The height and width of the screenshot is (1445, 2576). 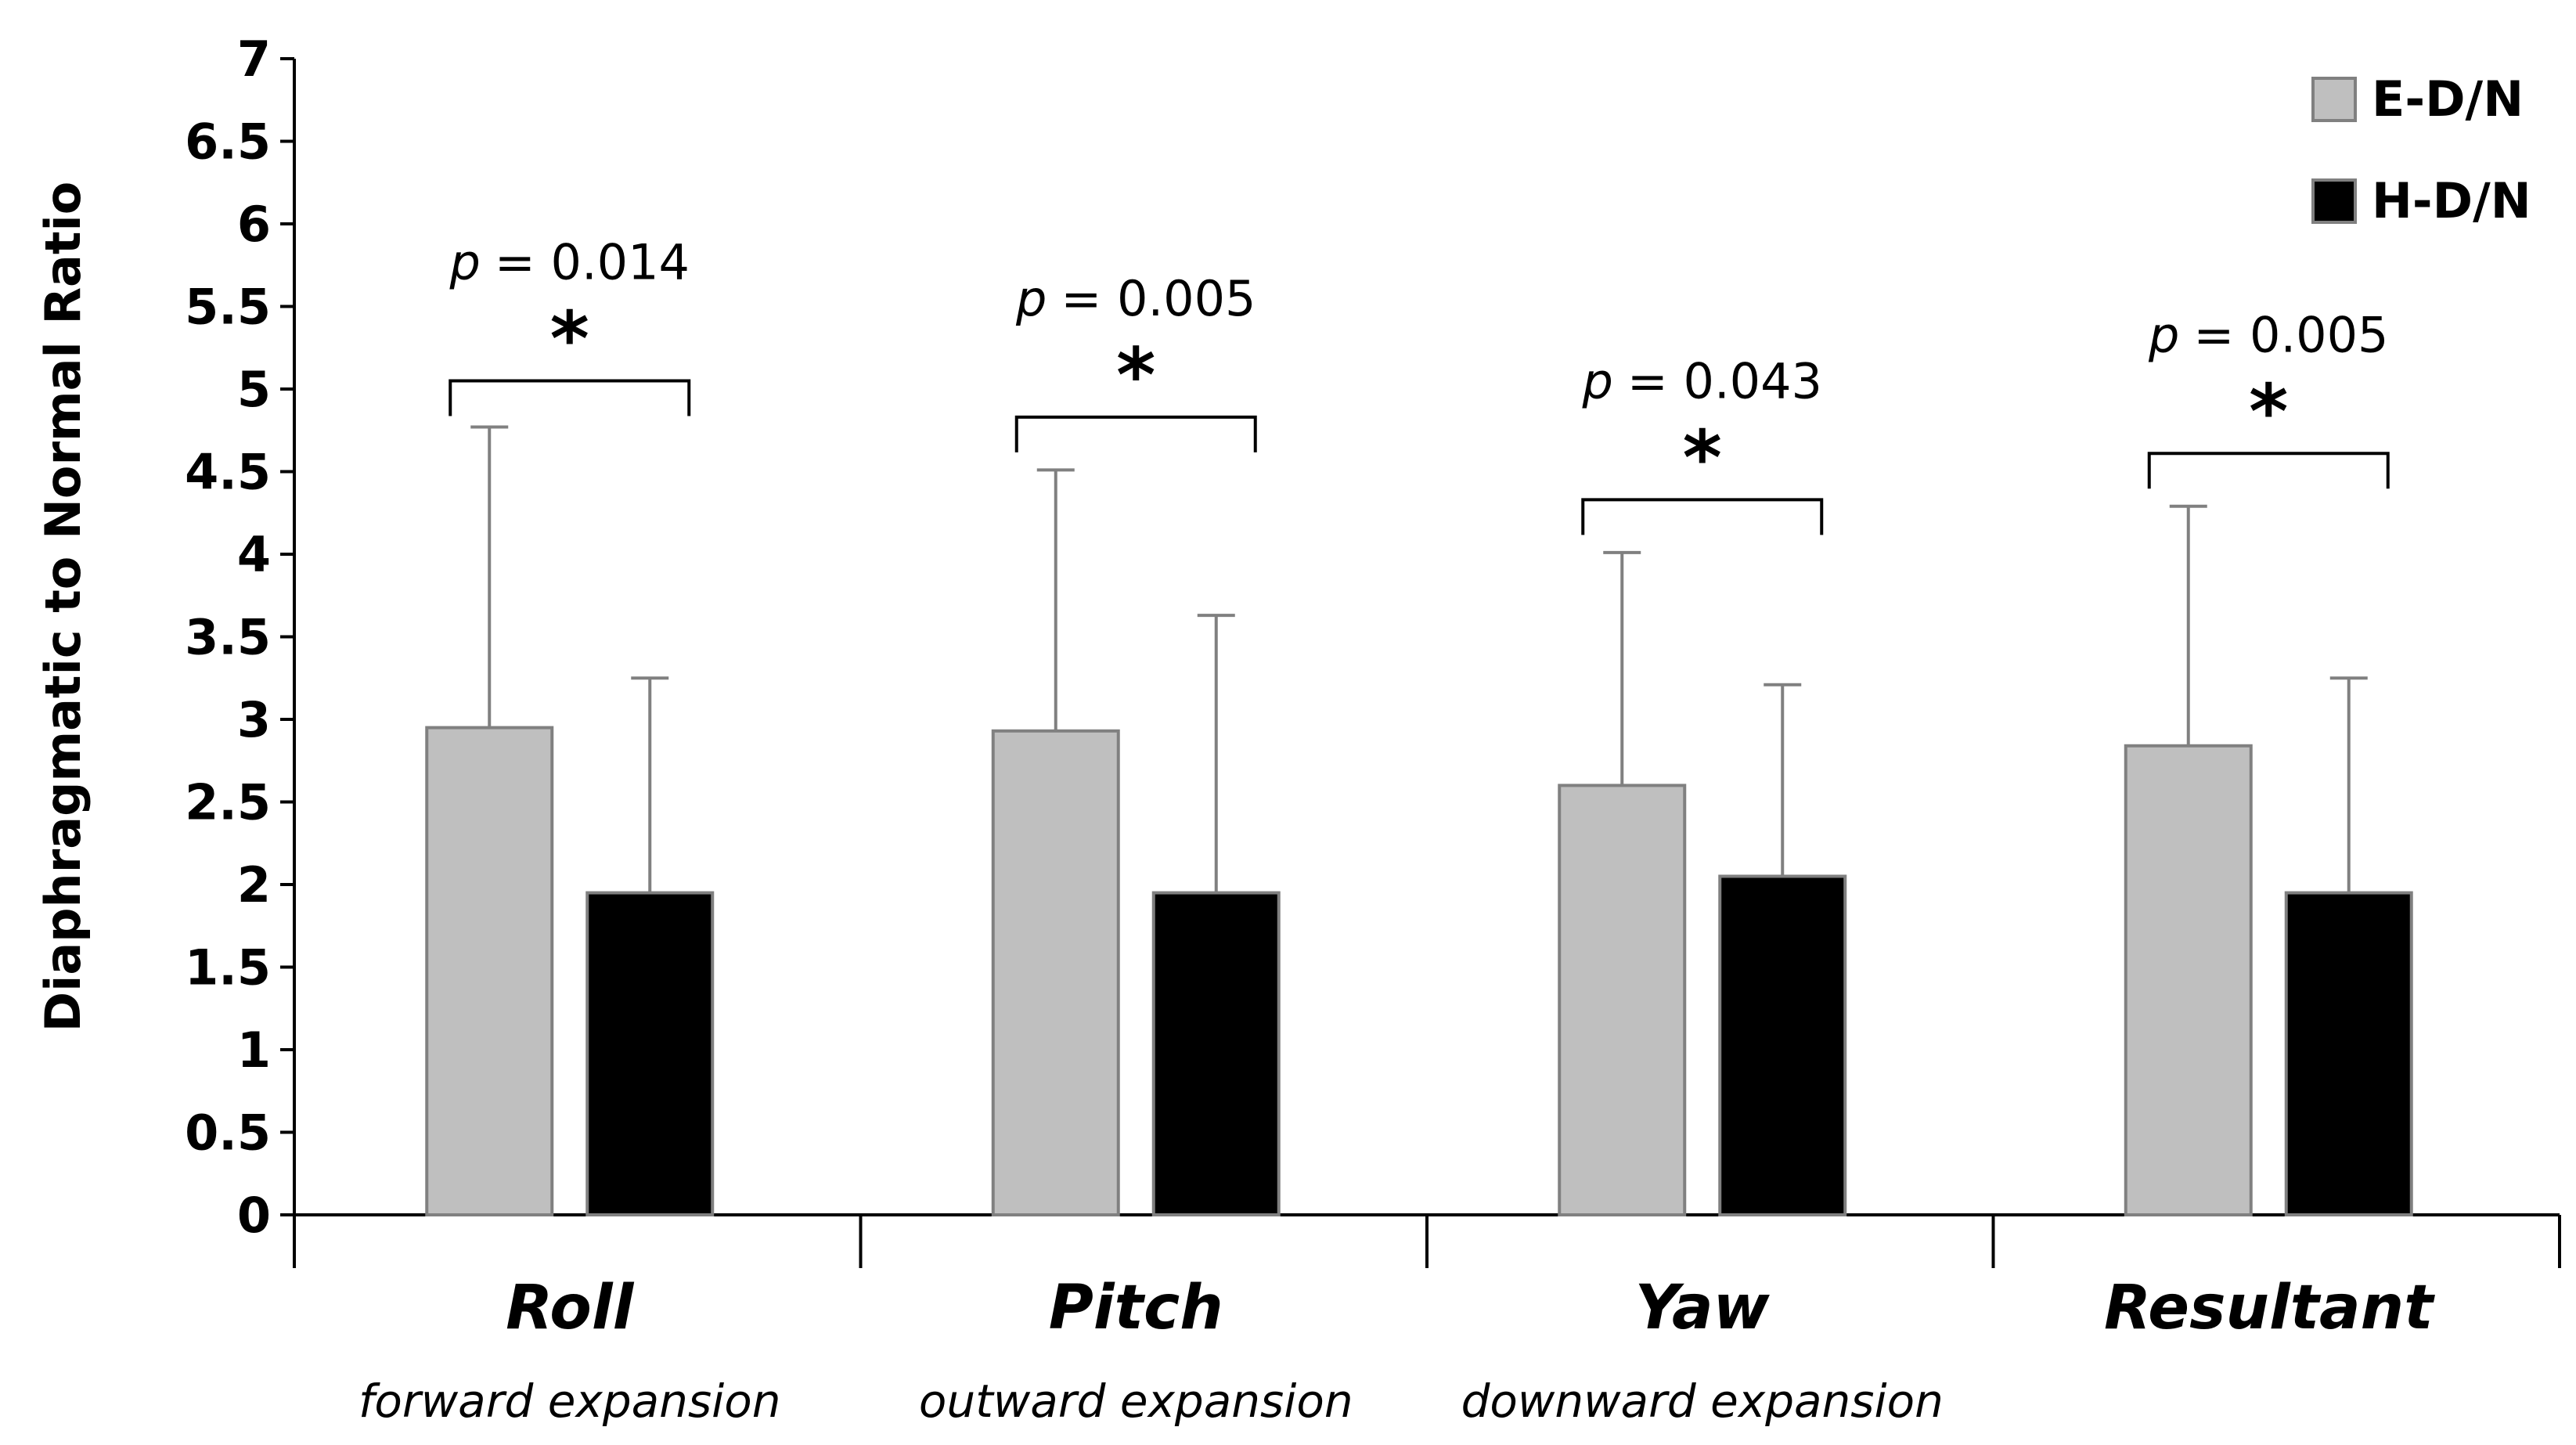 I want to click on y-tick-label: 3, so click(x=254, y=719).